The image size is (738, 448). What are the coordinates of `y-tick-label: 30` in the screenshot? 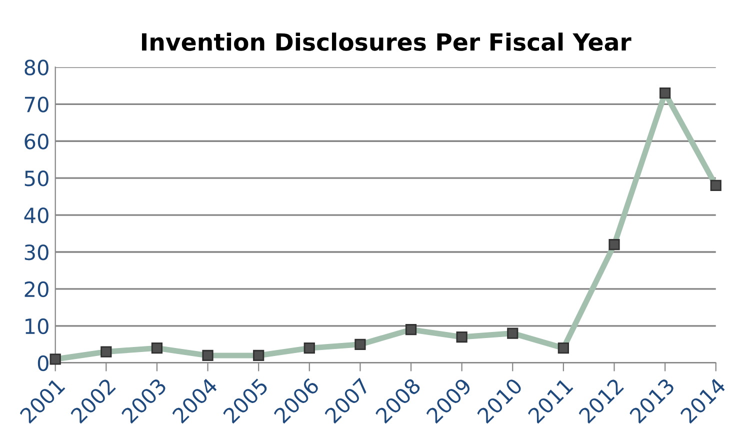 It's located at (36, 252).